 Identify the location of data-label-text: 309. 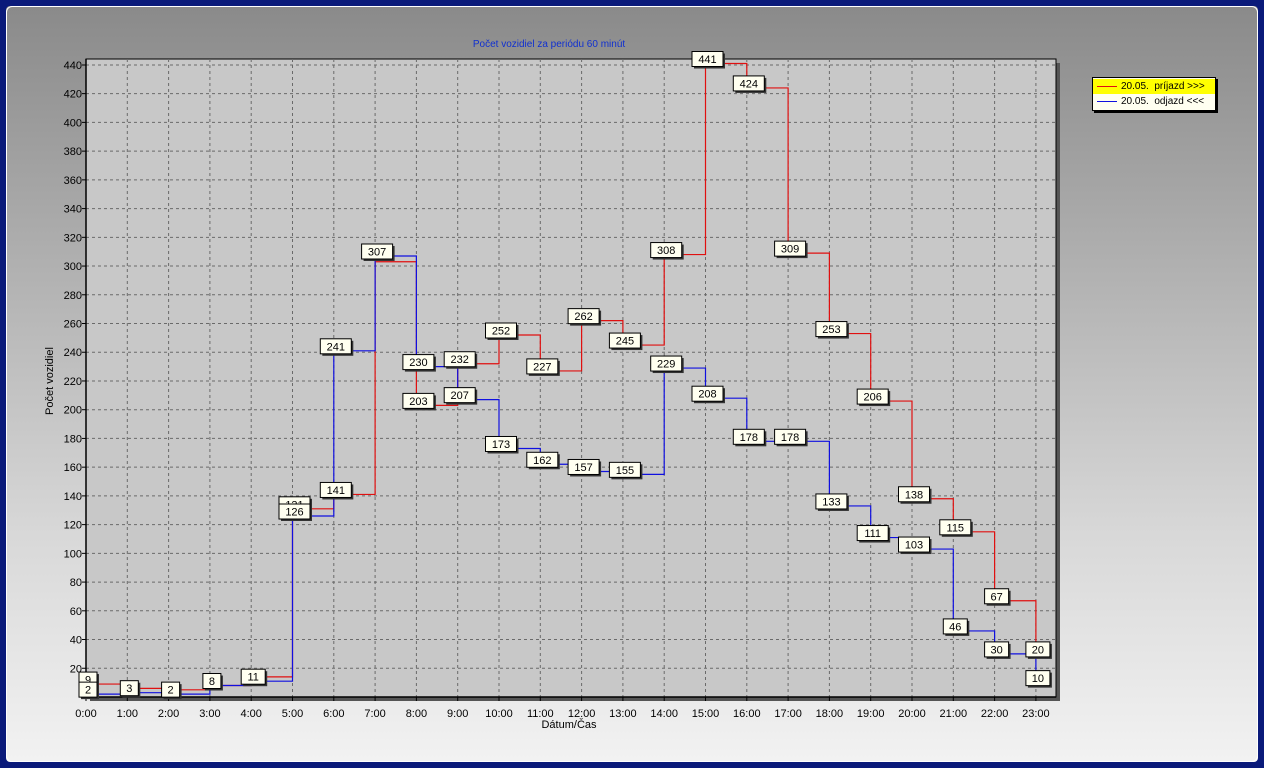
(790, 250).